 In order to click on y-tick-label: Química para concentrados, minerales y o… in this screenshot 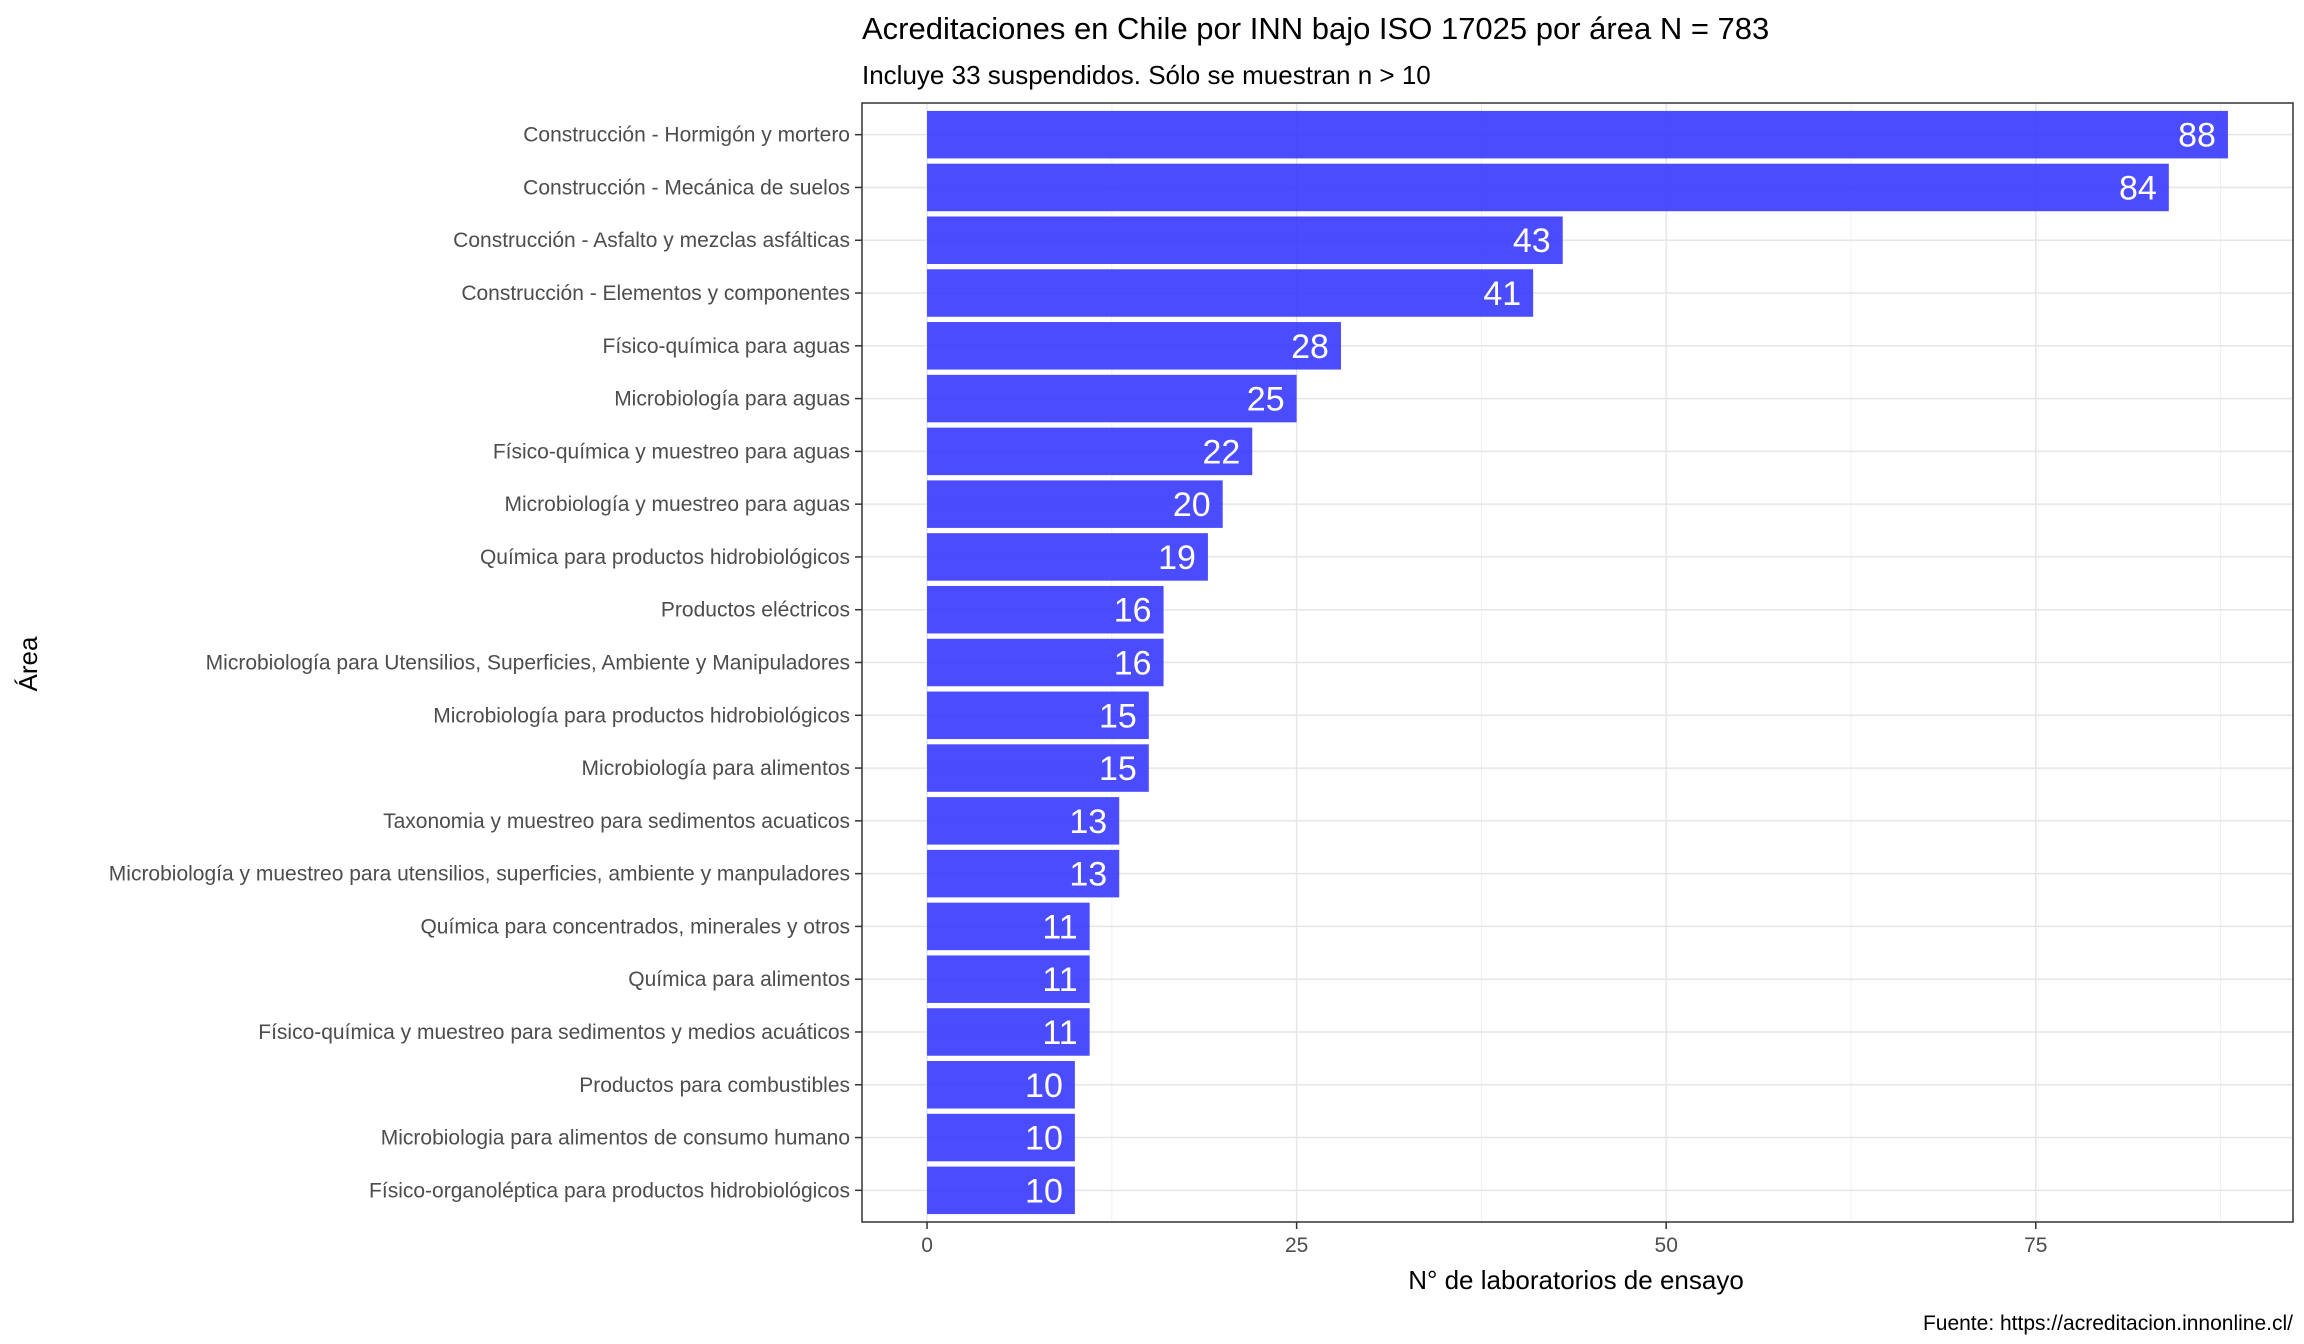, I will do `click(635, 926)`.